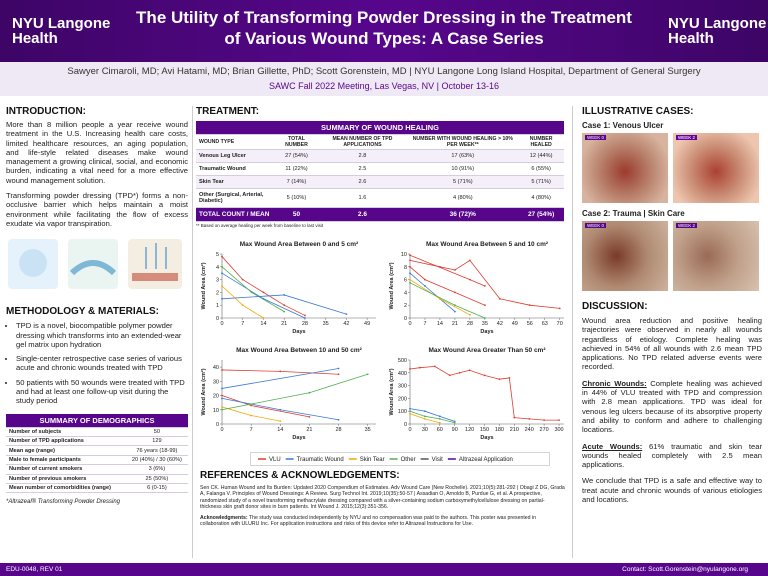 This screenshot has width=768, height=576. I want to click on table-cell: 6 (0-15), so click(156, 488).